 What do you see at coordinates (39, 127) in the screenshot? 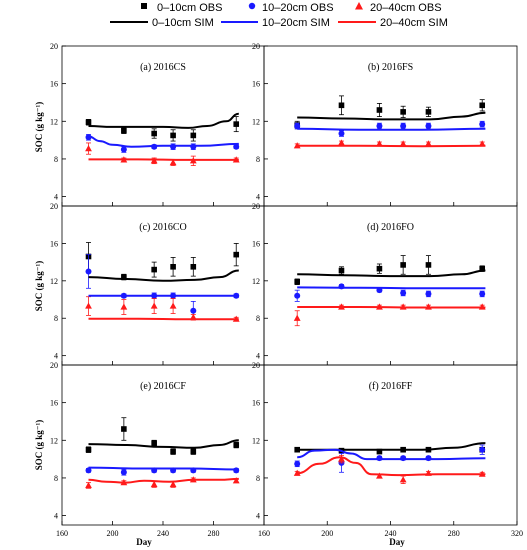
I see `y-axis-title: SOC (g kg⁻¹)` at bounding box center [39, 127].